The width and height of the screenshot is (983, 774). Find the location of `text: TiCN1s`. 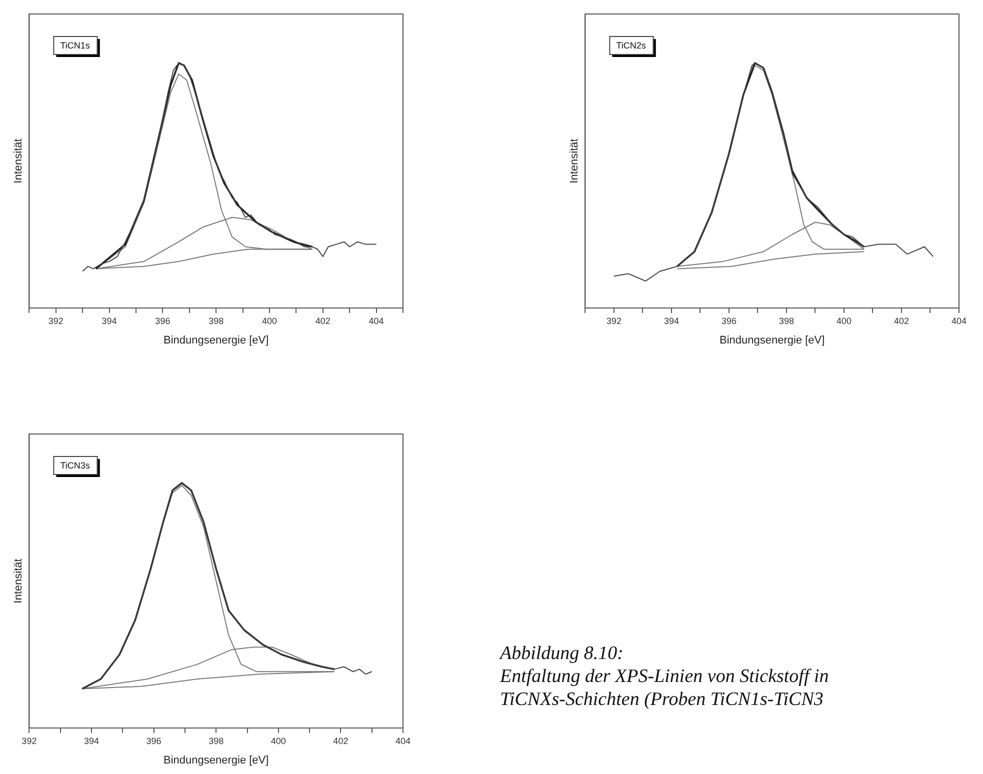

text: TiCN1s is located at coordinates (75, 45).